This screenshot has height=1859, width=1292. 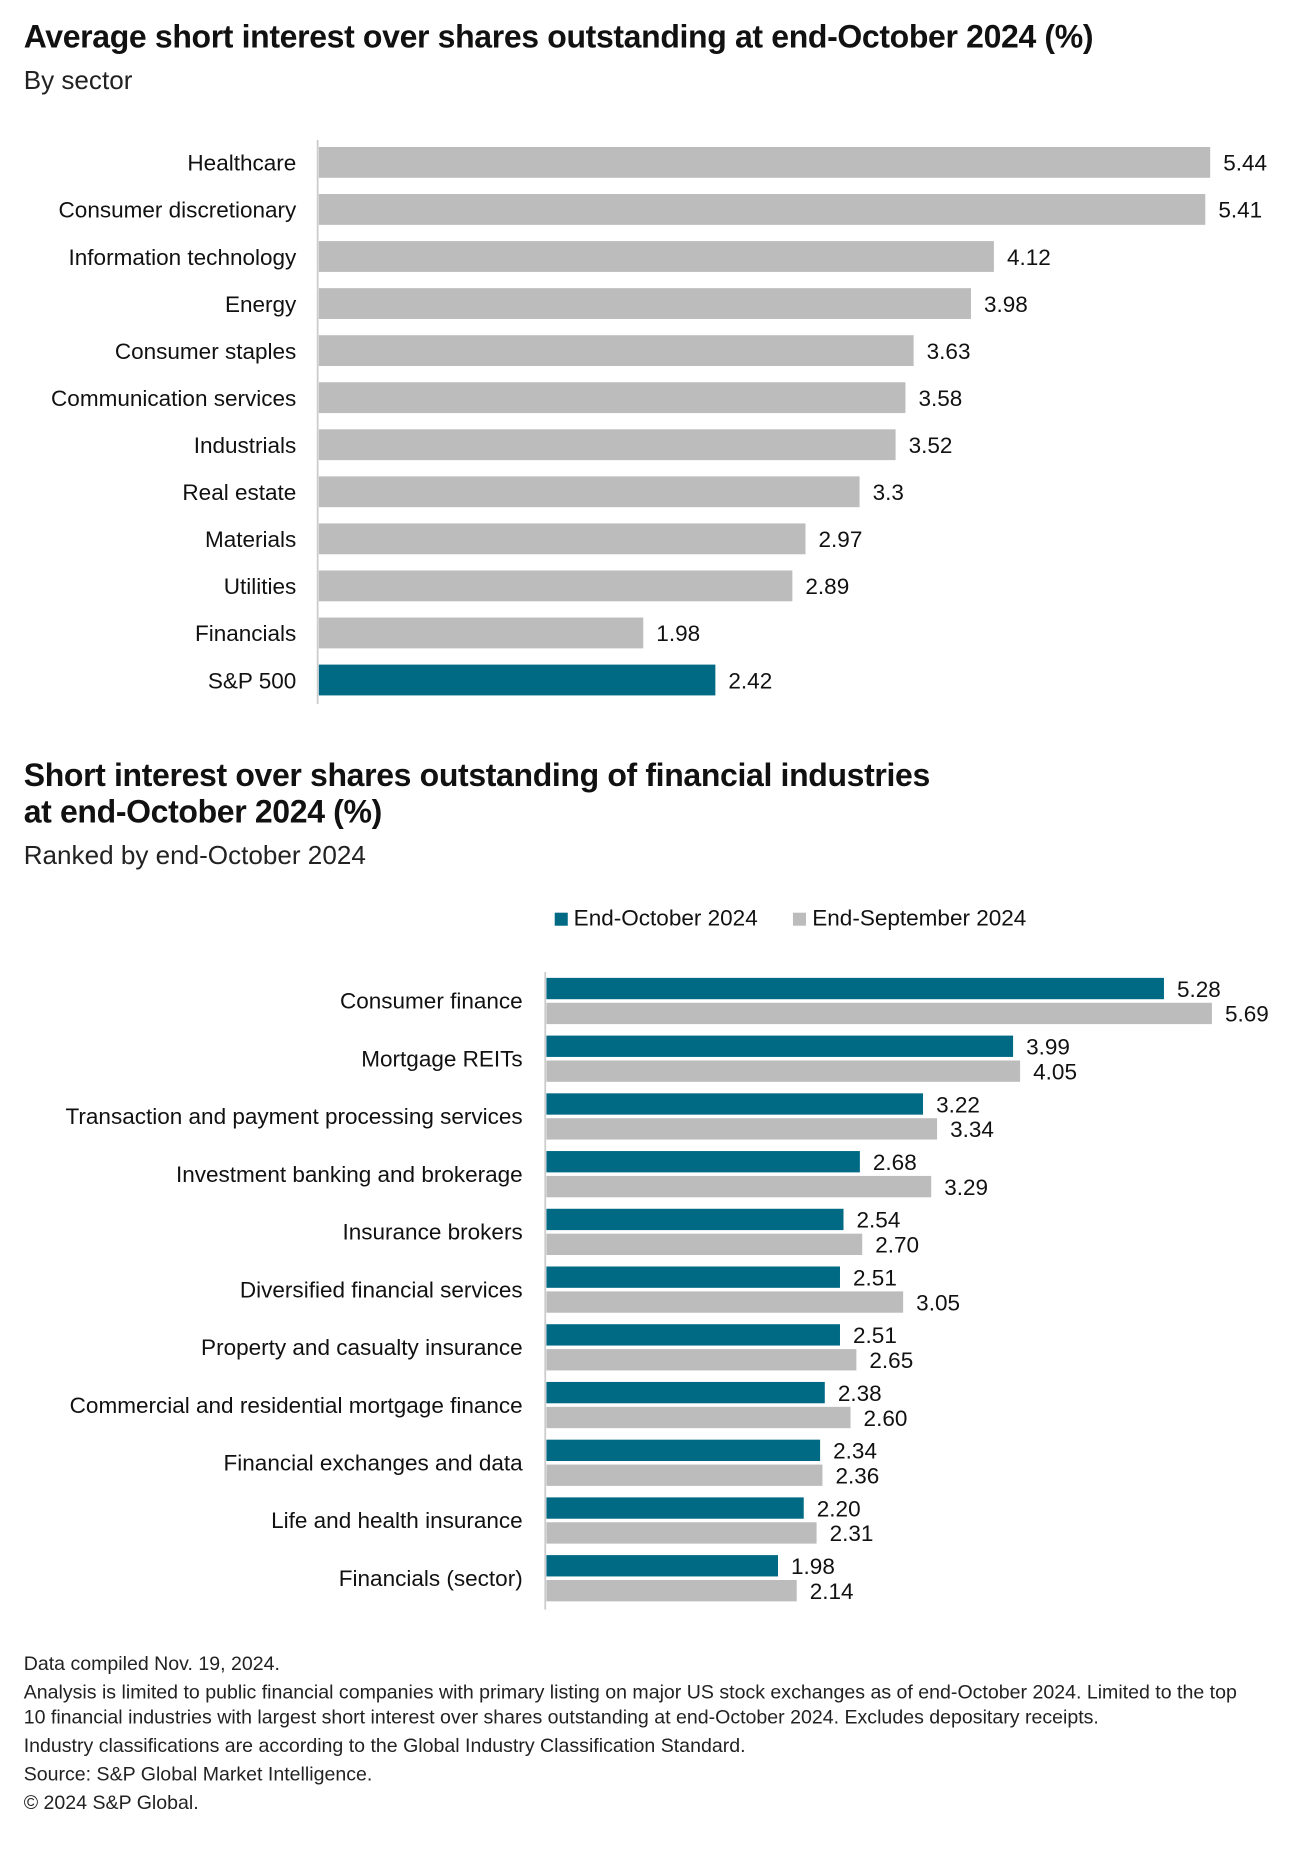 I want to click on data-label-september: 3.29, so click(x=966, y=1187).